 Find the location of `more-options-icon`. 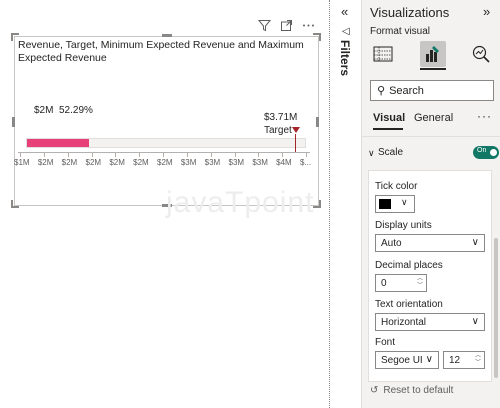

more-options-icon is located at coordinates (308, 26).